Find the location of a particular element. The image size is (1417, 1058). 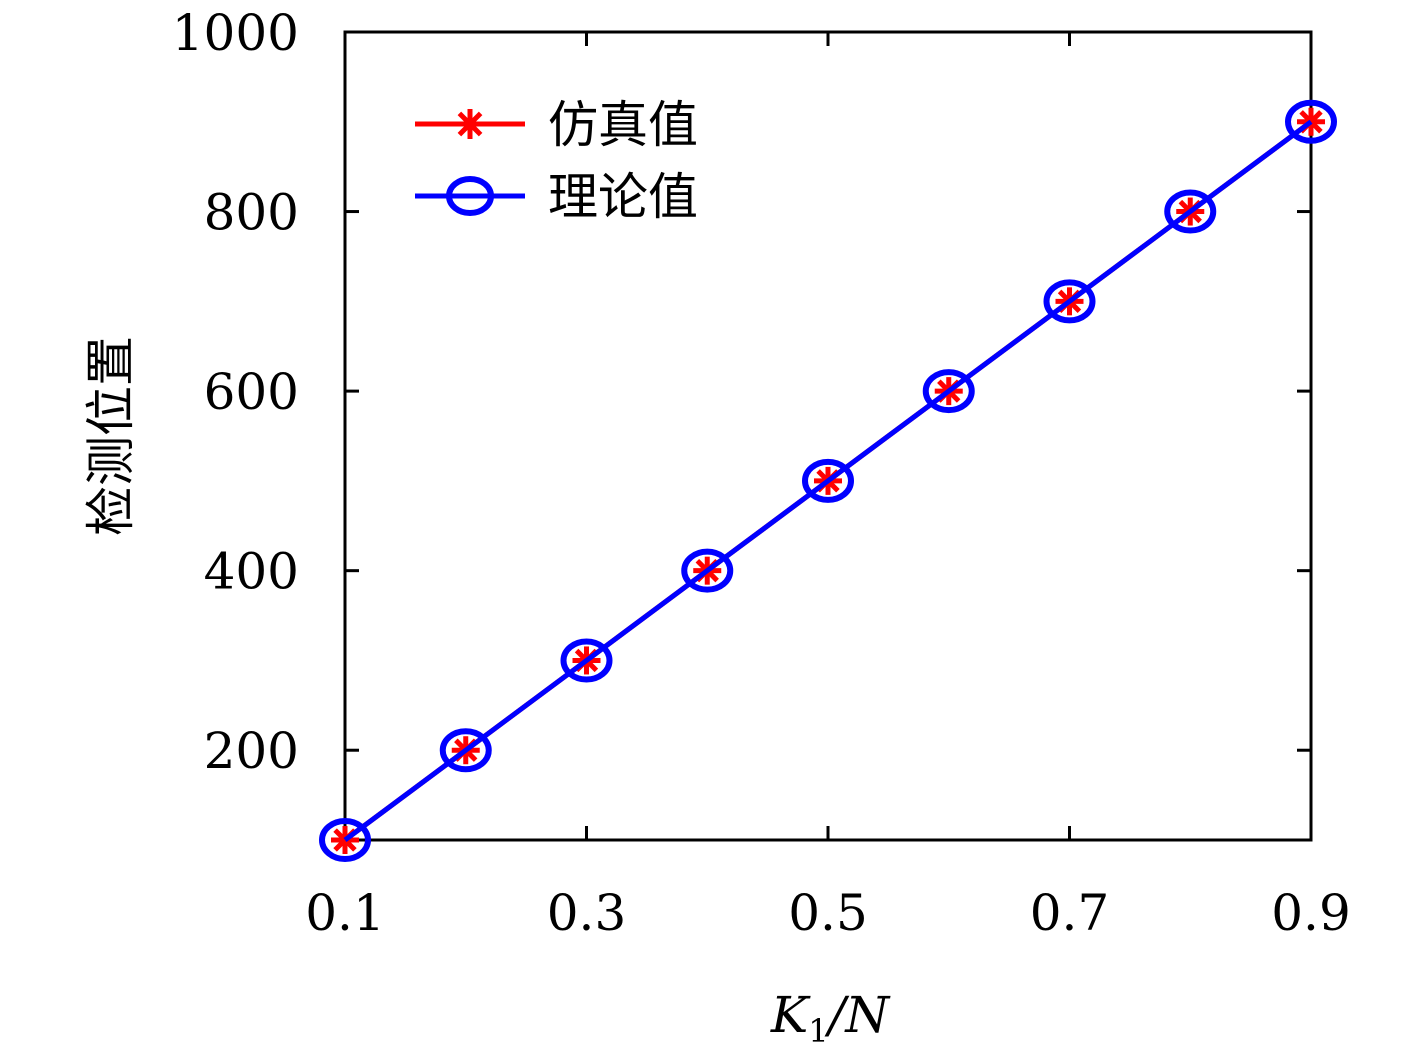

x-axis-label-rest: /N is located at coordinates (858, 1015).